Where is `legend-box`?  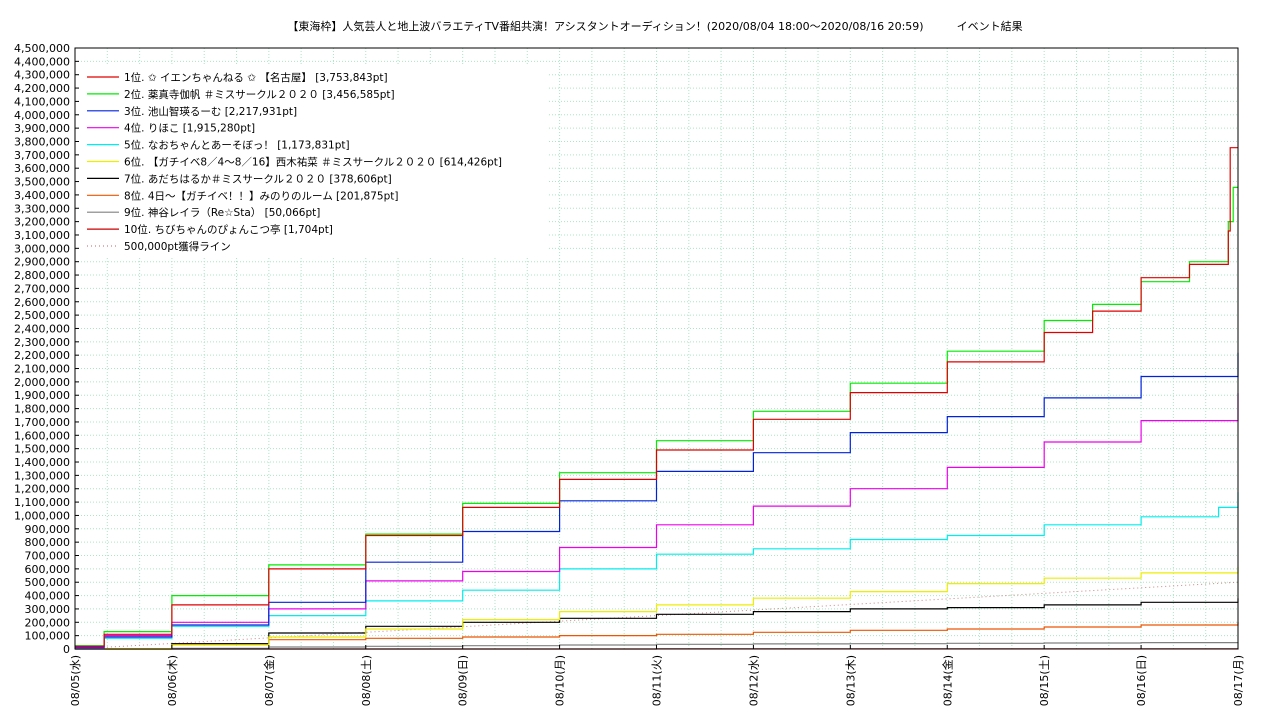 legend-box is located at coordinates (314, 162).